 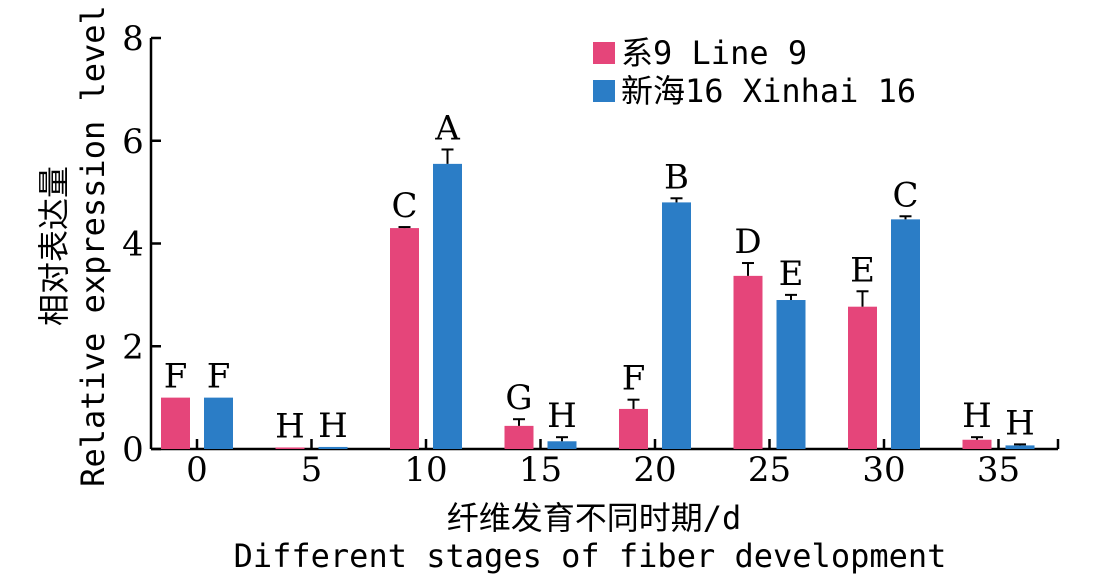 What do you see at coordinates (133, 450) in the screenshot?
I see `y-tick-label: 0` at bounding box center [133, 450].